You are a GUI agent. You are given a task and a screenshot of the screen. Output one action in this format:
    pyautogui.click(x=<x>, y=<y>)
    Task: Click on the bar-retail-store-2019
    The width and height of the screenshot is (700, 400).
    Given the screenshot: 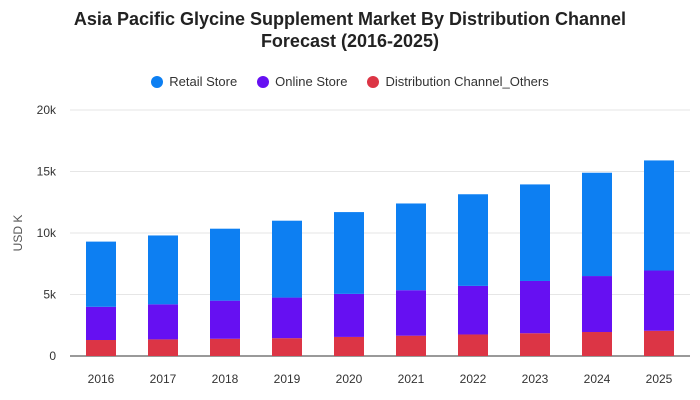 What is the action you would take?
    pyautogui.click(x=287, y=259)
    